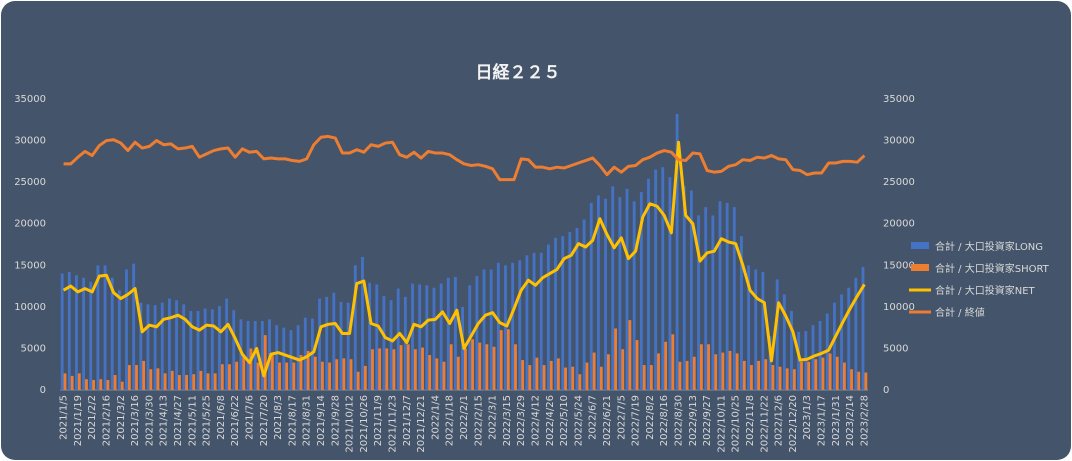 Image resolution: width=1072 pixels, height=461 pixels. I want to click on y2-tick-label: 15000, so click(899, 265).